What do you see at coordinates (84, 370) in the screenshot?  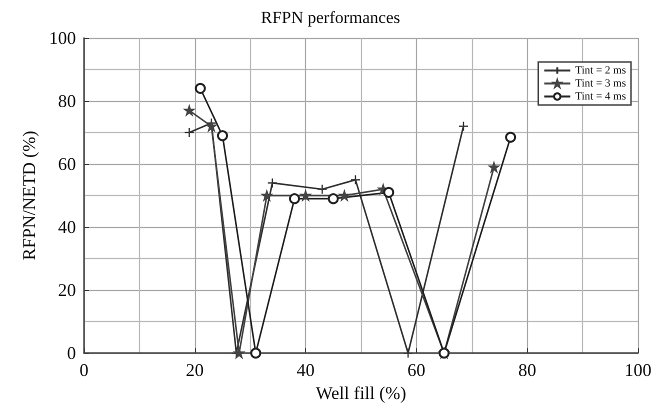 I see `x-tick-label: 0` at bounding box center [84, 370].